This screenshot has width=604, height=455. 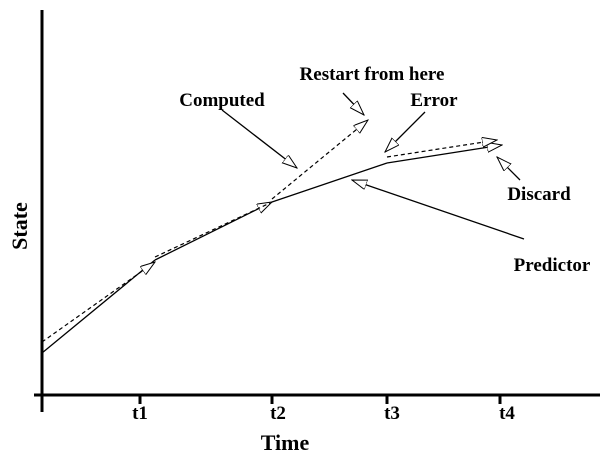 I want to click on annotation: Discard, so click(x=539, y=194).